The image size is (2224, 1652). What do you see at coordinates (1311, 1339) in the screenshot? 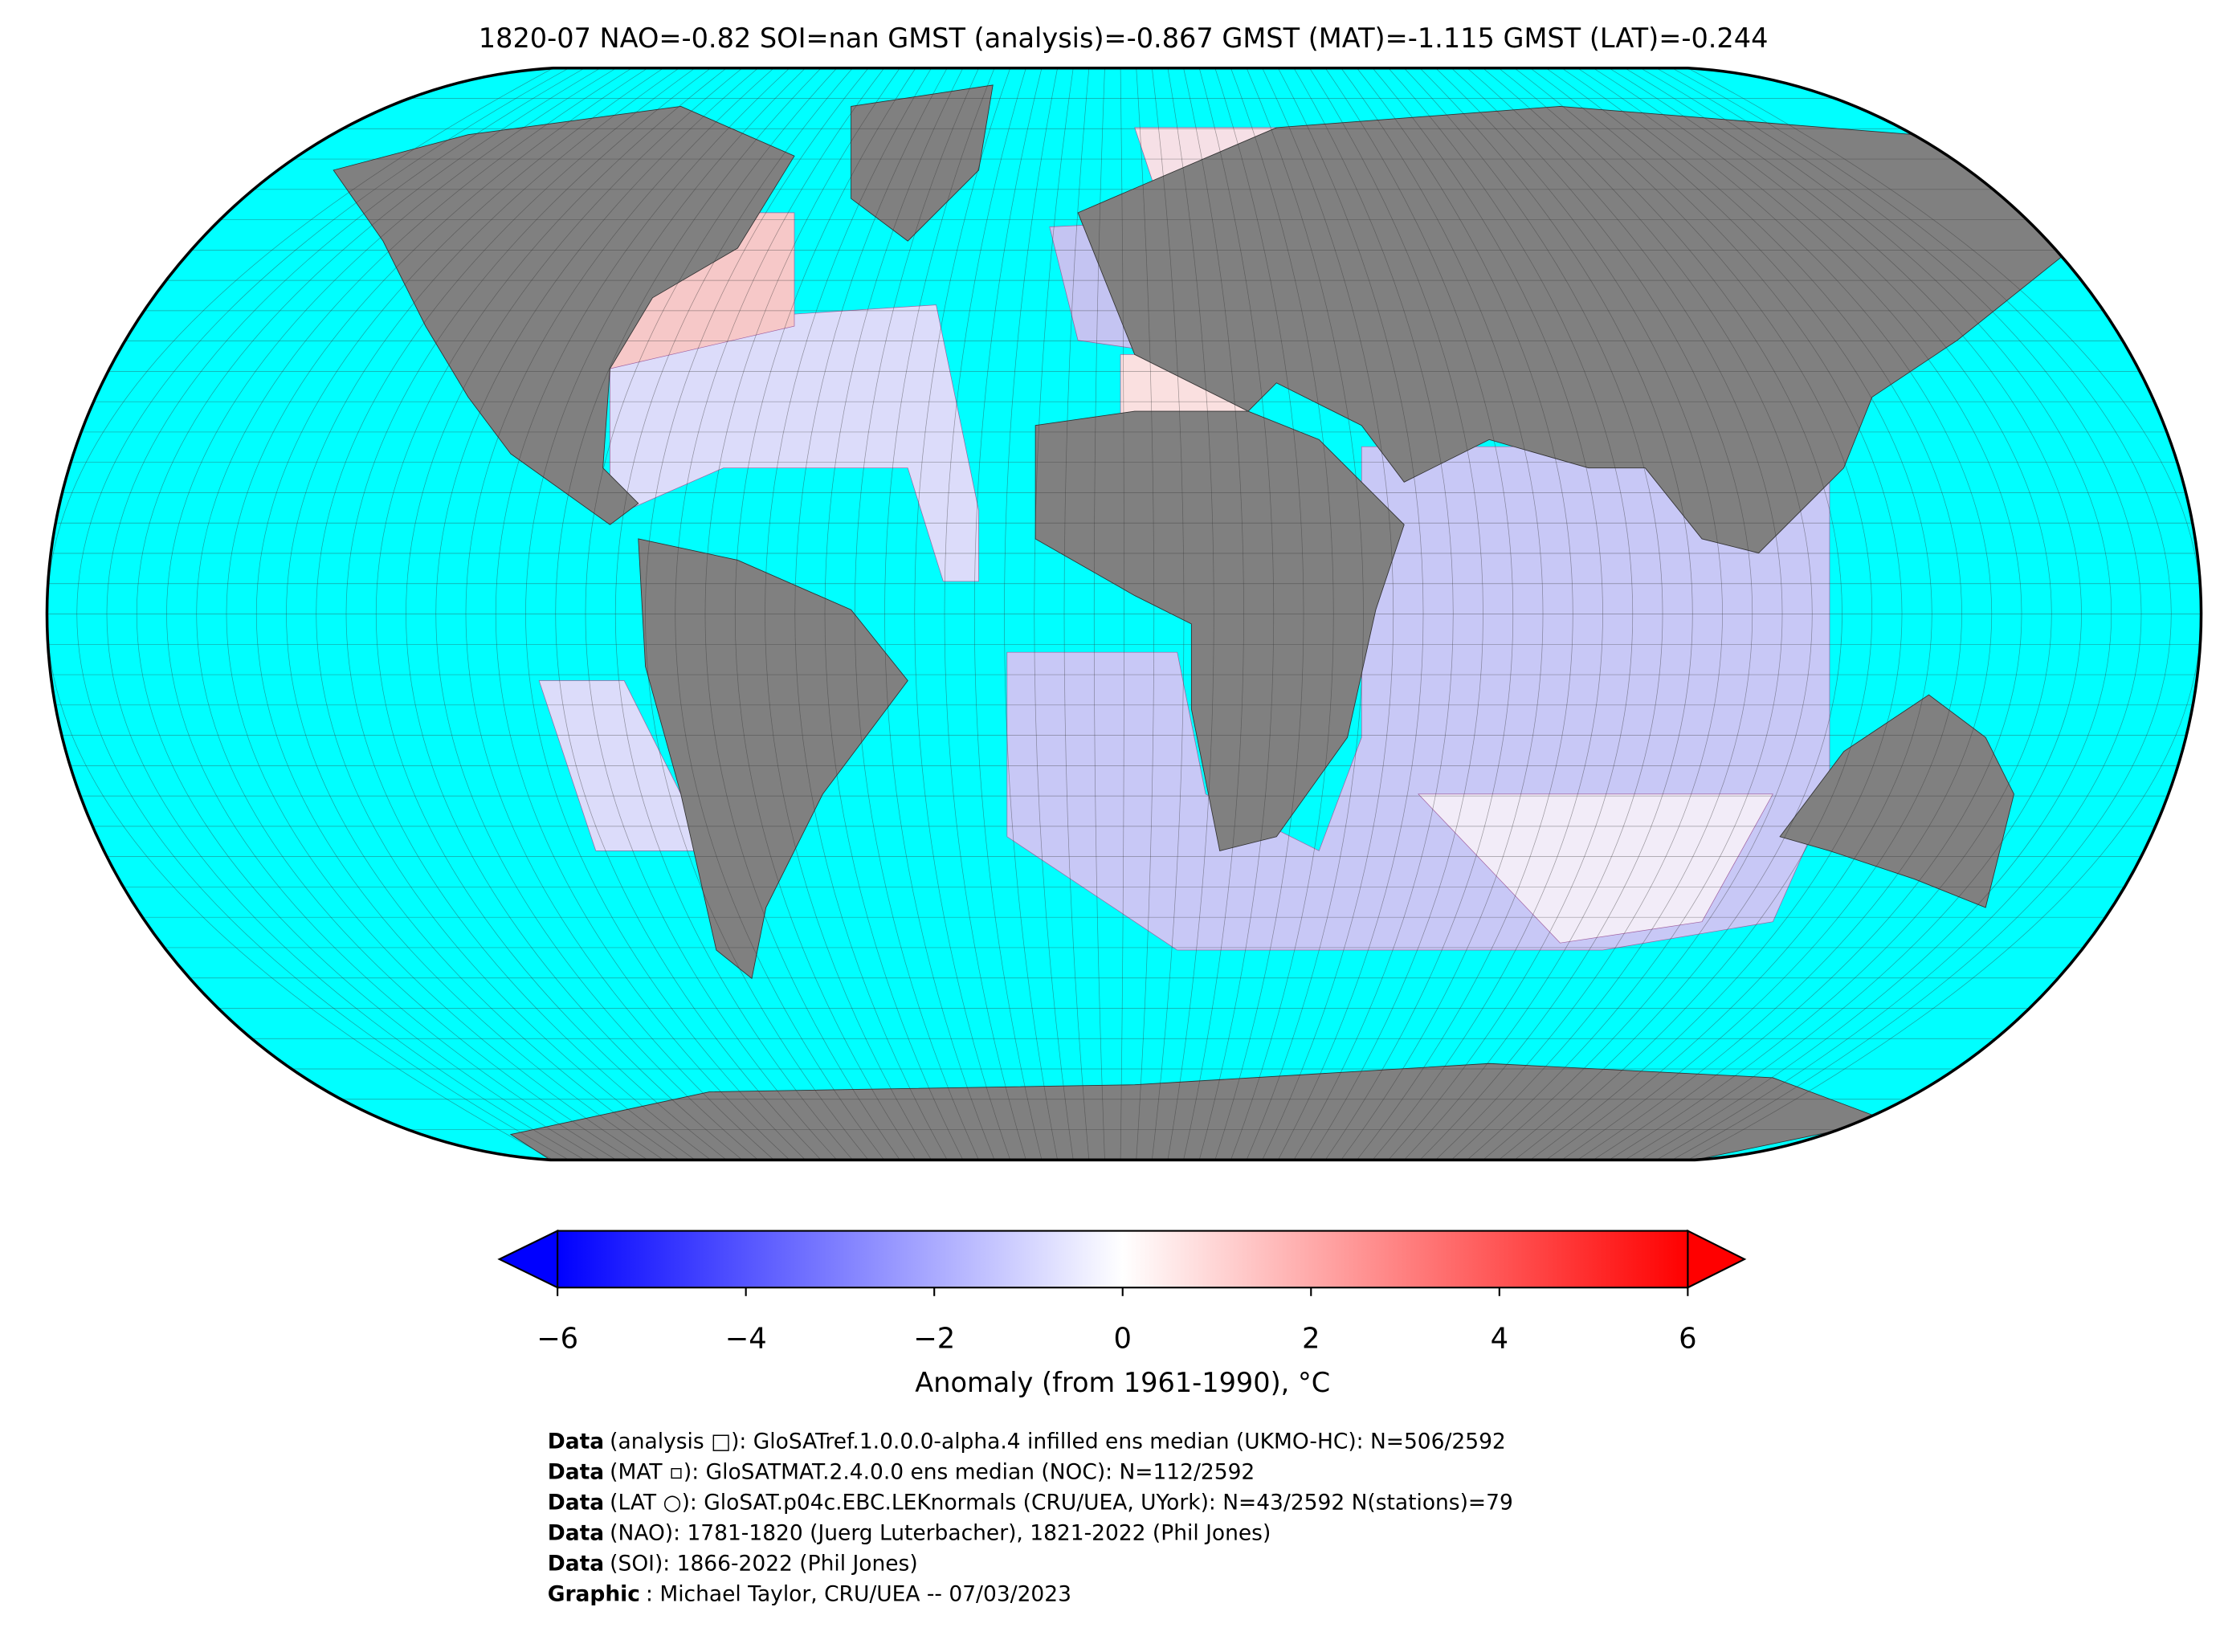
I see `tick-label: 2` at bounding box center [1311, 1339].